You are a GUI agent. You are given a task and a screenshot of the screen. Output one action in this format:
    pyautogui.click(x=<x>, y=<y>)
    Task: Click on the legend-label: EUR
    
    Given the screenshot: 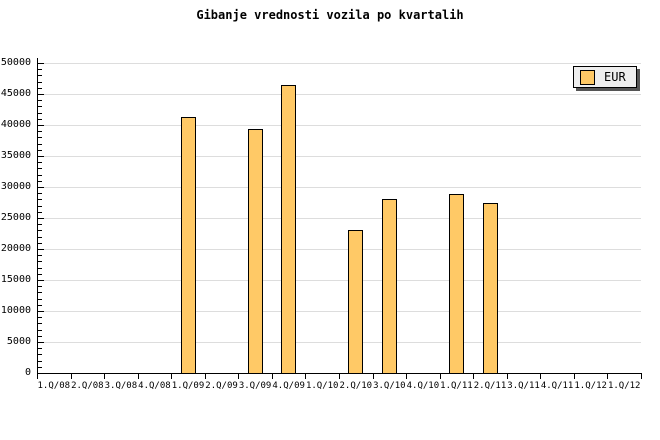 What is the action you would take?
    pyautogui.click(x=615, y=76)
    